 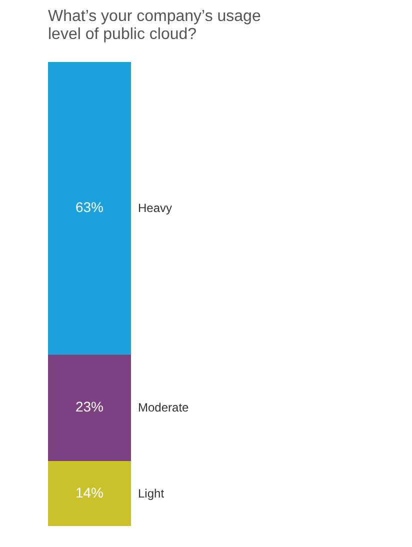 I want to click on chart-title: What’s your company’s usage level of public cloud?, so click(x=154, y=25).